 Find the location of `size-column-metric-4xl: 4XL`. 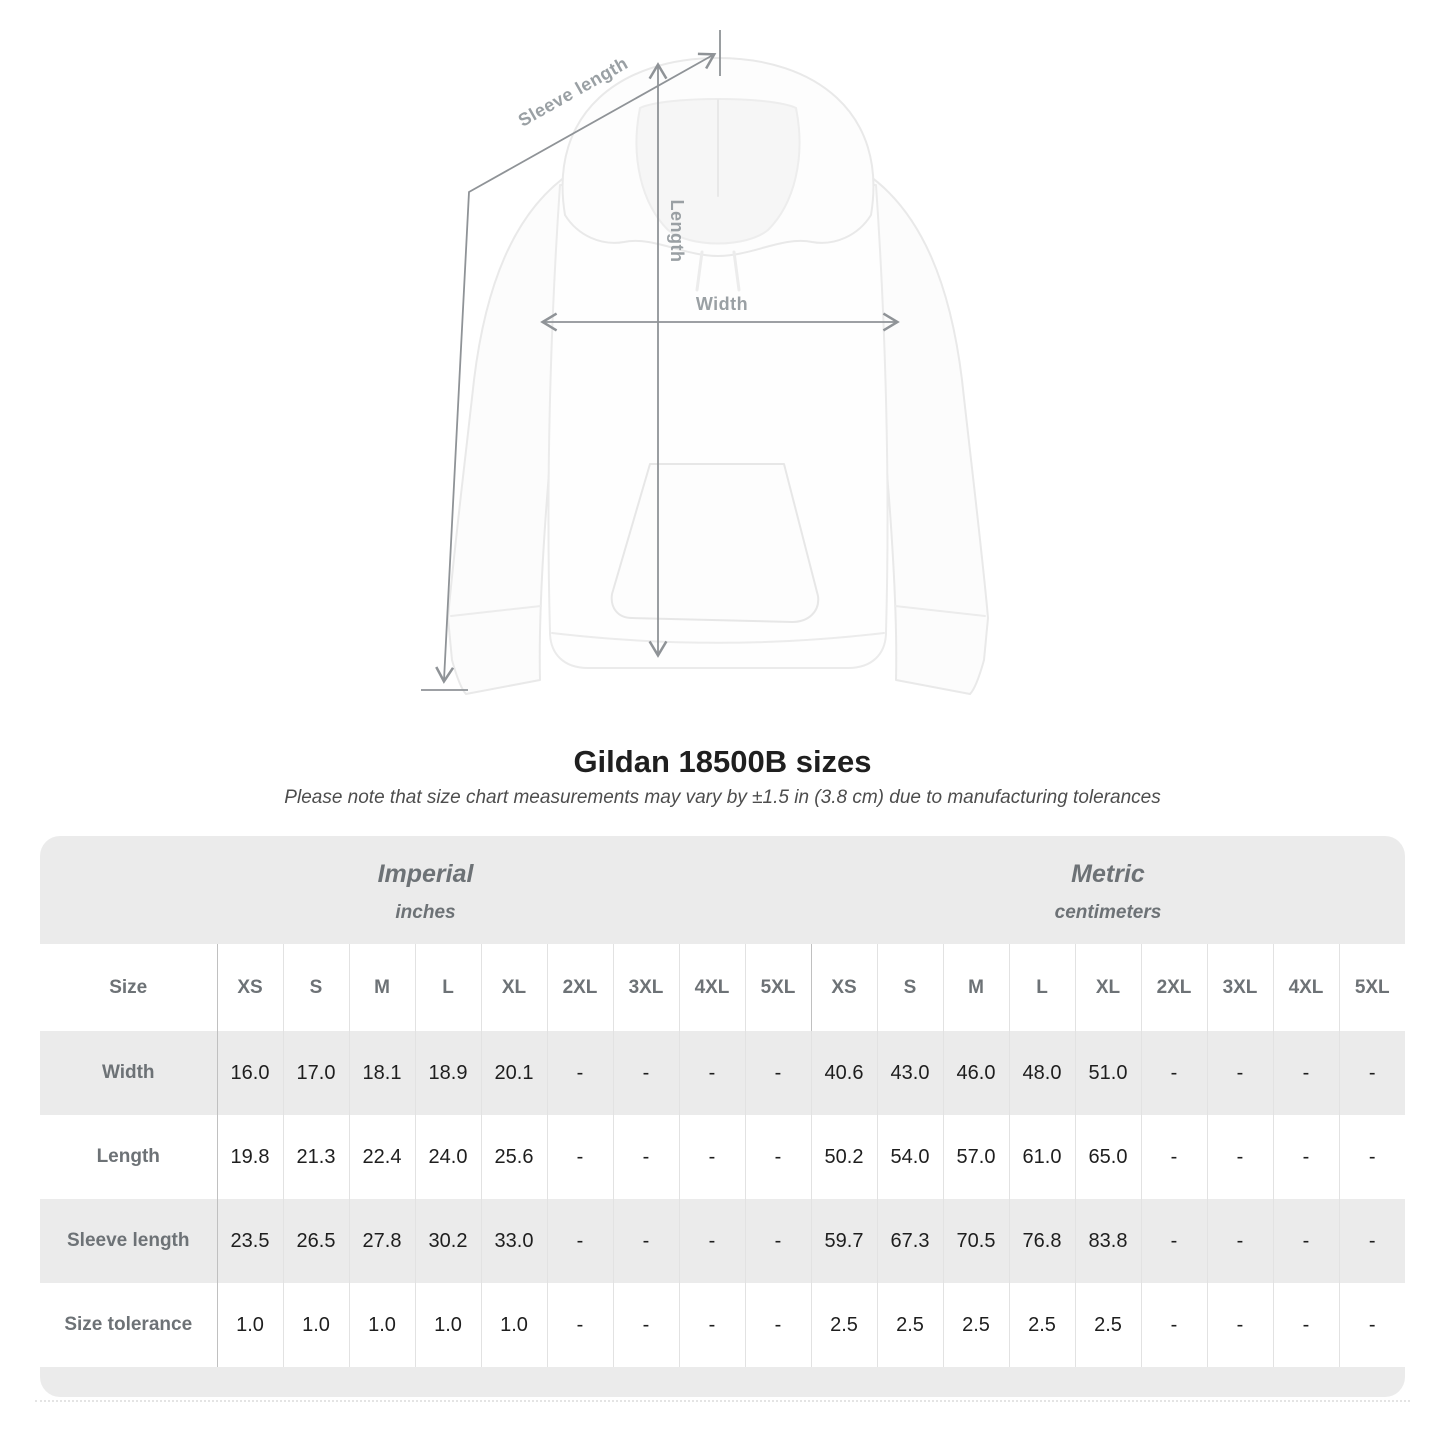

size-column-metric-4xl: 4XL is located at coordinates (1306, 987).